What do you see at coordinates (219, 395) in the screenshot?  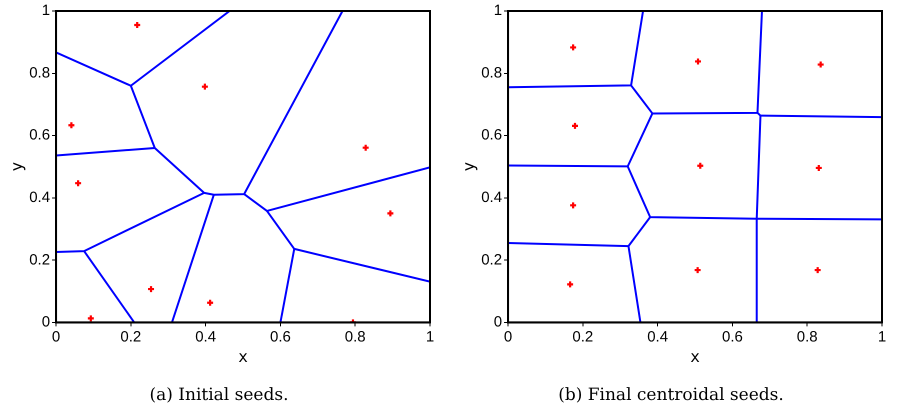 I see `text: (a) Initial seeds.` at bounding box center [219, 395].